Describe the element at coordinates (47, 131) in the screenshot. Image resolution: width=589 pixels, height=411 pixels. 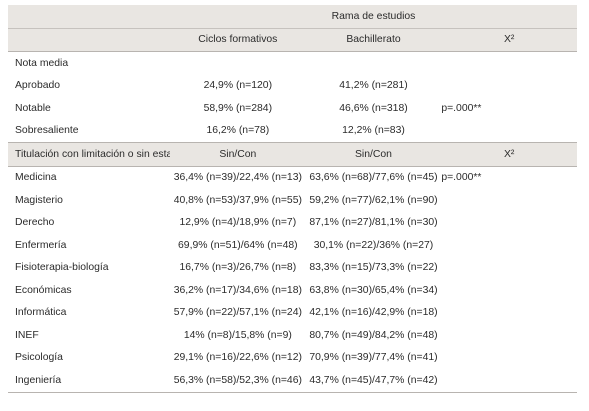
I see `row-label: Sobresaliente` at that location.